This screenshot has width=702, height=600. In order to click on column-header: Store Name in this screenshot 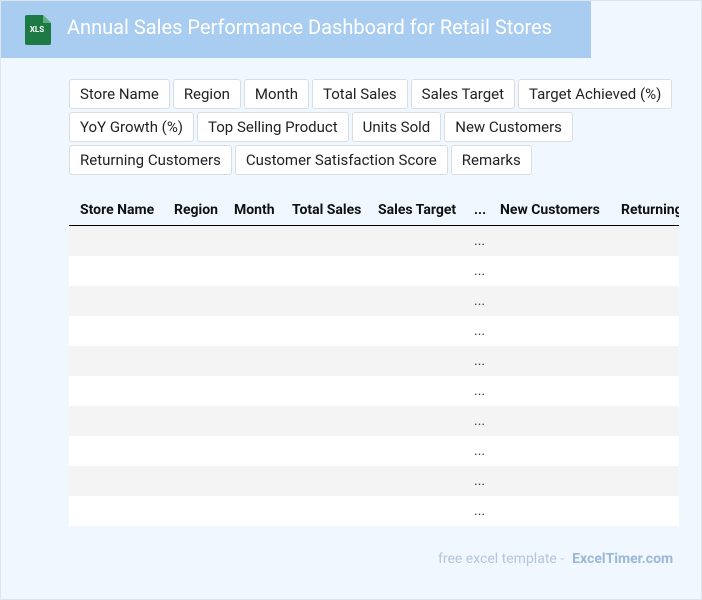, I will do `click(116, 210)`.